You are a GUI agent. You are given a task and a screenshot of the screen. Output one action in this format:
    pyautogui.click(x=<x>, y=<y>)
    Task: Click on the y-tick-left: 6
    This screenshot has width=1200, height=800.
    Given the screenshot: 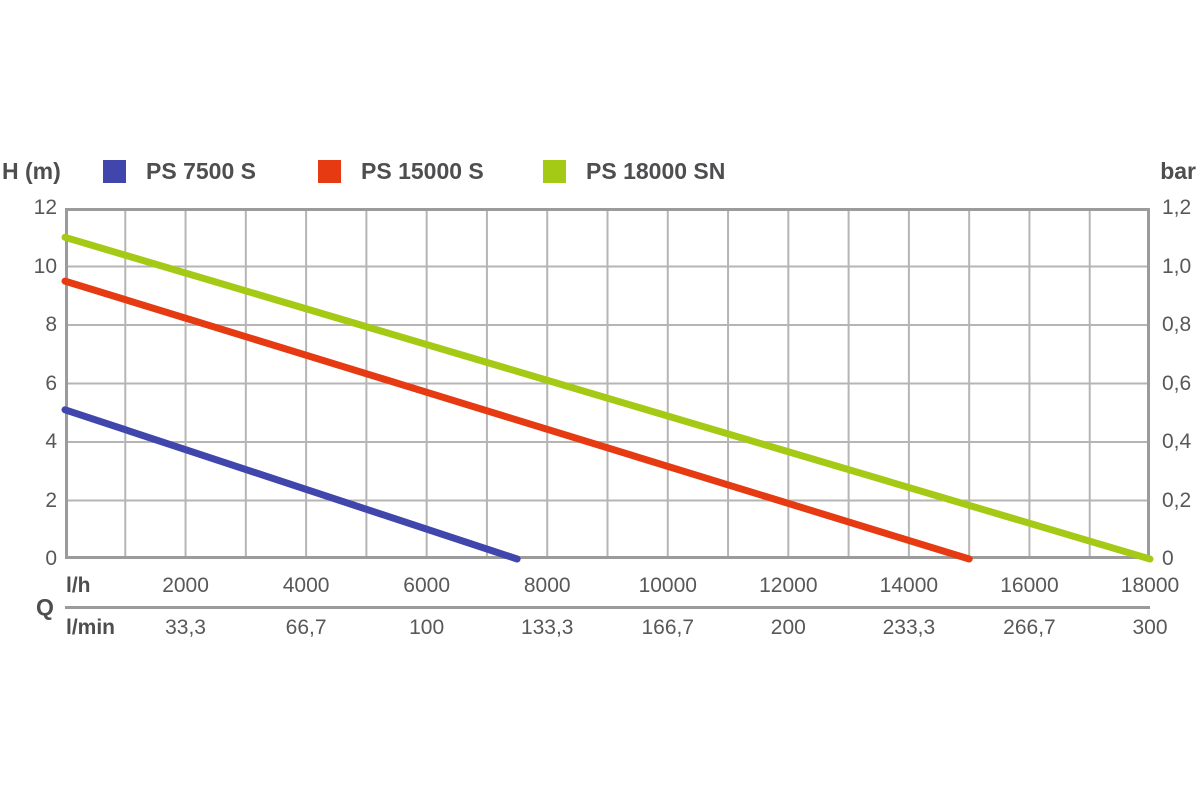 What is the action you would take?
    pyautogui.click(x=51, y=383)
    